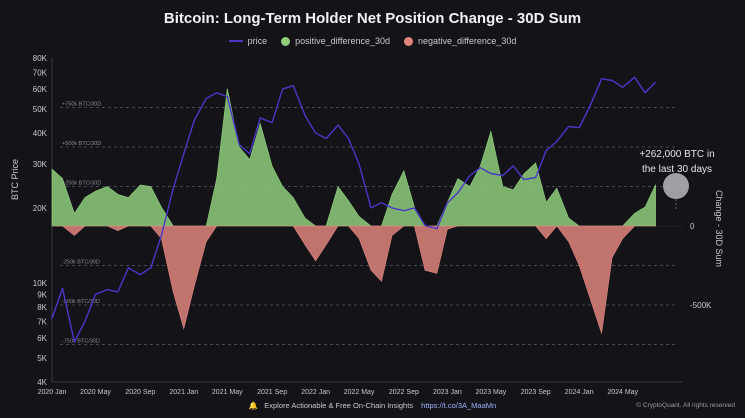 This screenshot has width=745, height=418. What do you see at coordinates (40, 109) in the screenshot?
I see `y-left-tick-label: 50K` at bounding box center [40, 109].